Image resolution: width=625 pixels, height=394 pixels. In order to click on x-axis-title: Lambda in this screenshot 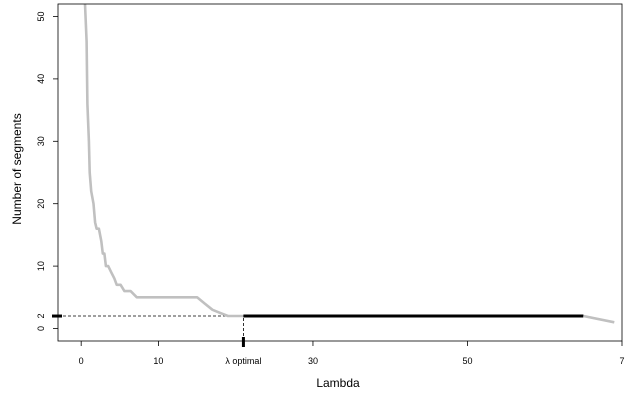, I will do `click(338, 383)`.